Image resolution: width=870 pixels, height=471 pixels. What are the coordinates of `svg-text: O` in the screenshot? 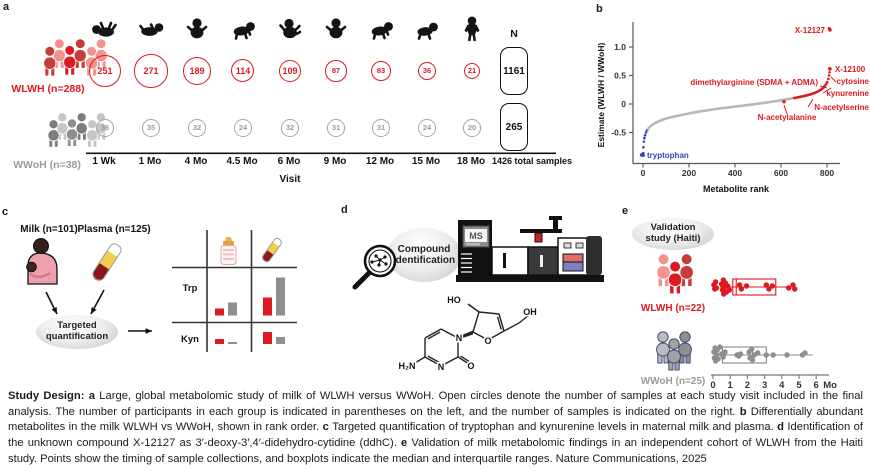 It's located at (487, 341).